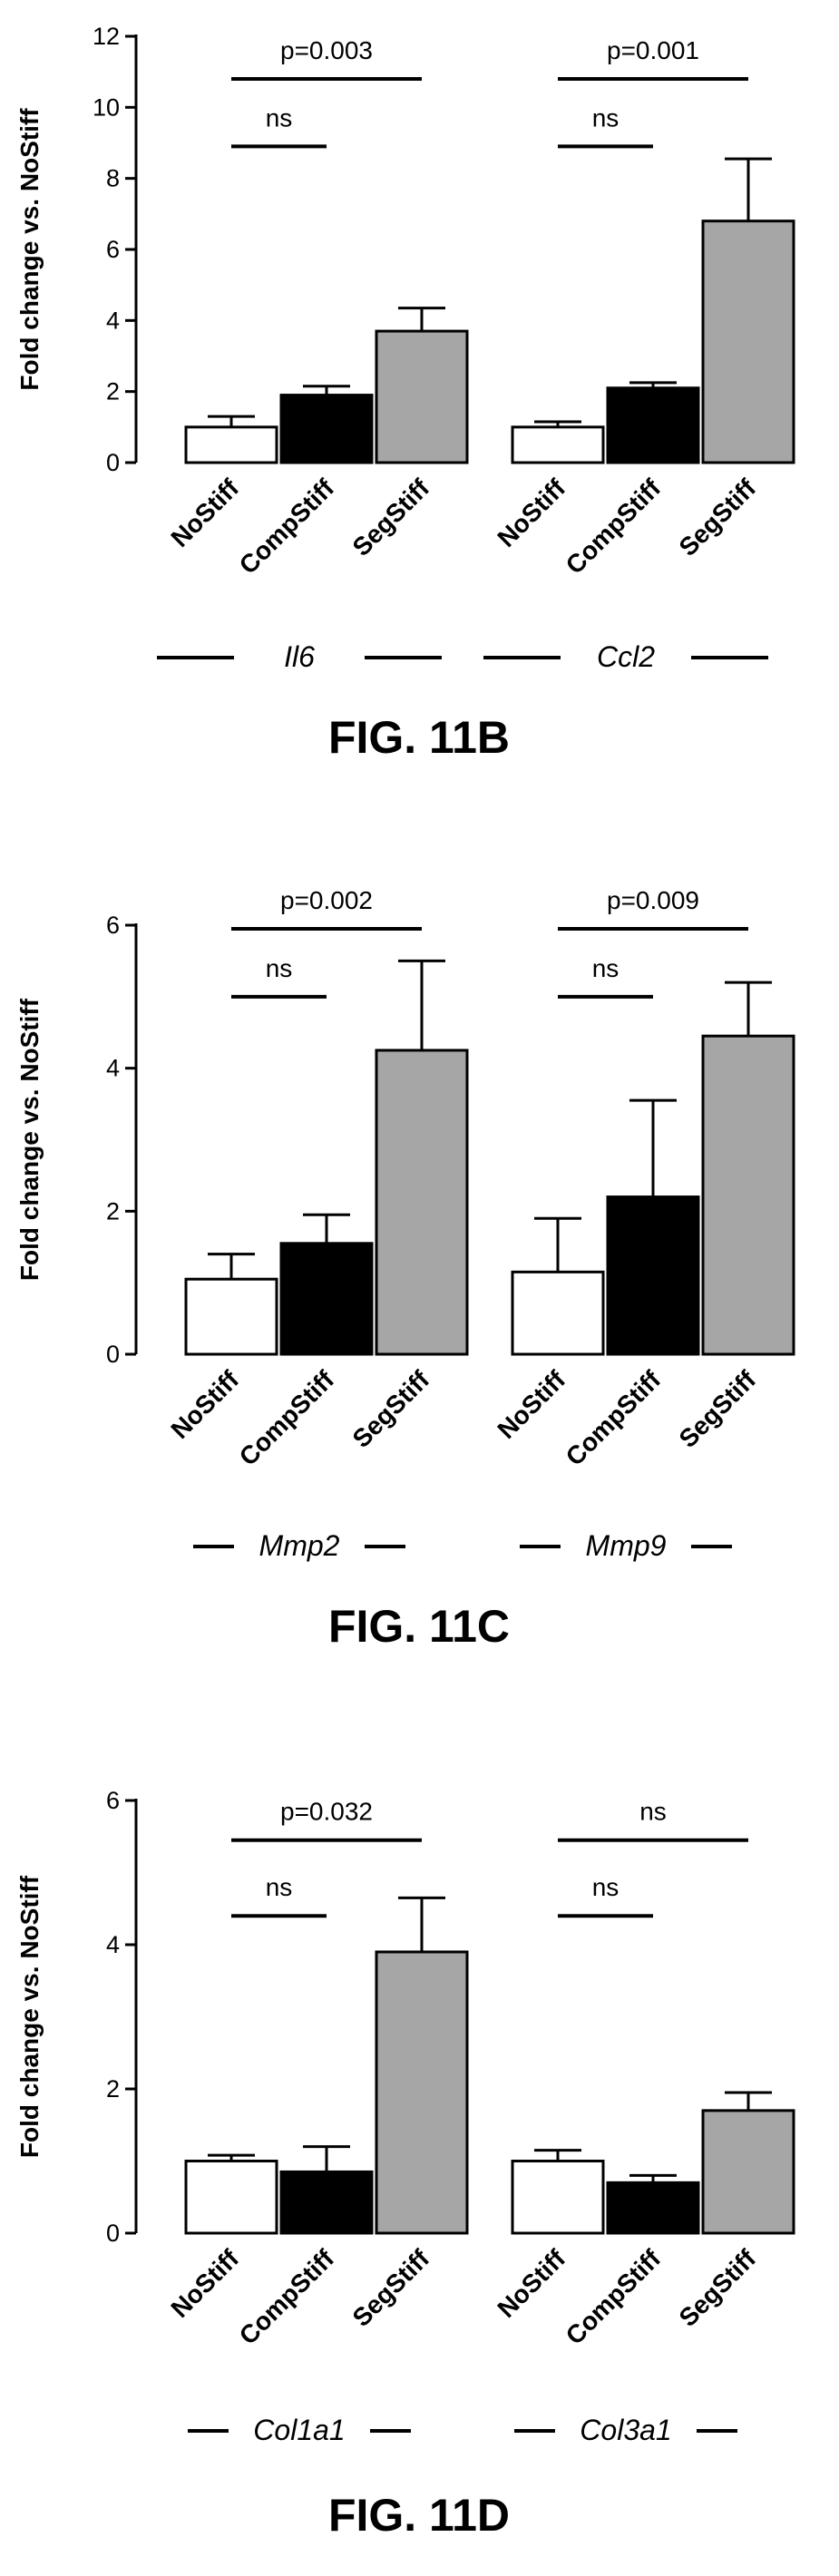 Image resolution: width=839 pixels, height=2576 pixels. Describe the element at coordinates (299, 2430) in the screenshot. I see `gene-label: Col1a1` at that location.